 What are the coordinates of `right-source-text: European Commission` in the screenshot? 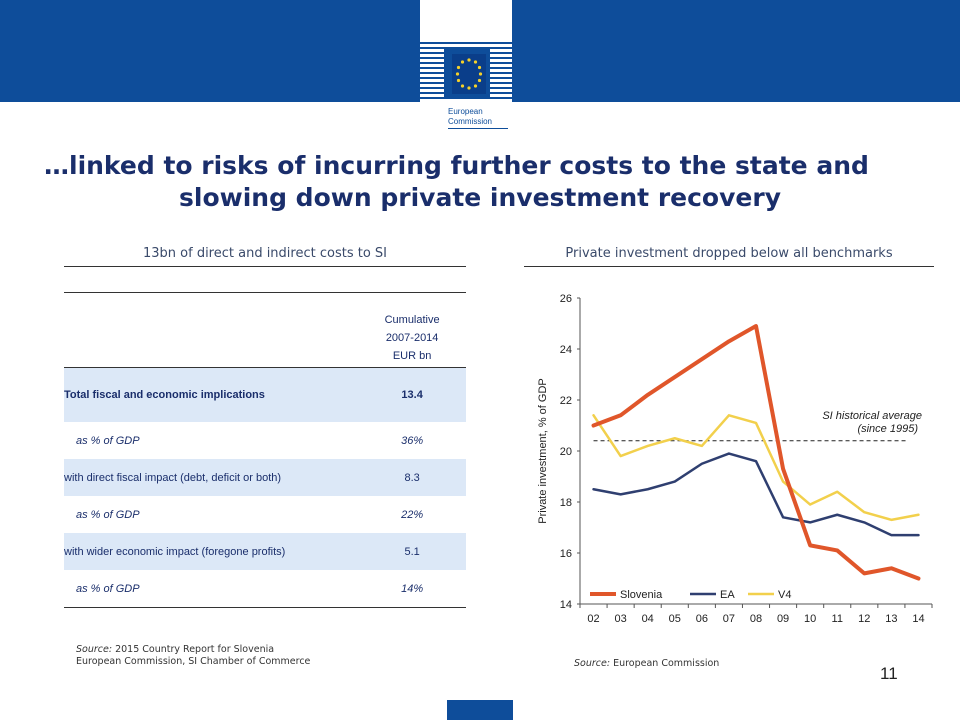 It's located at (666, 663).